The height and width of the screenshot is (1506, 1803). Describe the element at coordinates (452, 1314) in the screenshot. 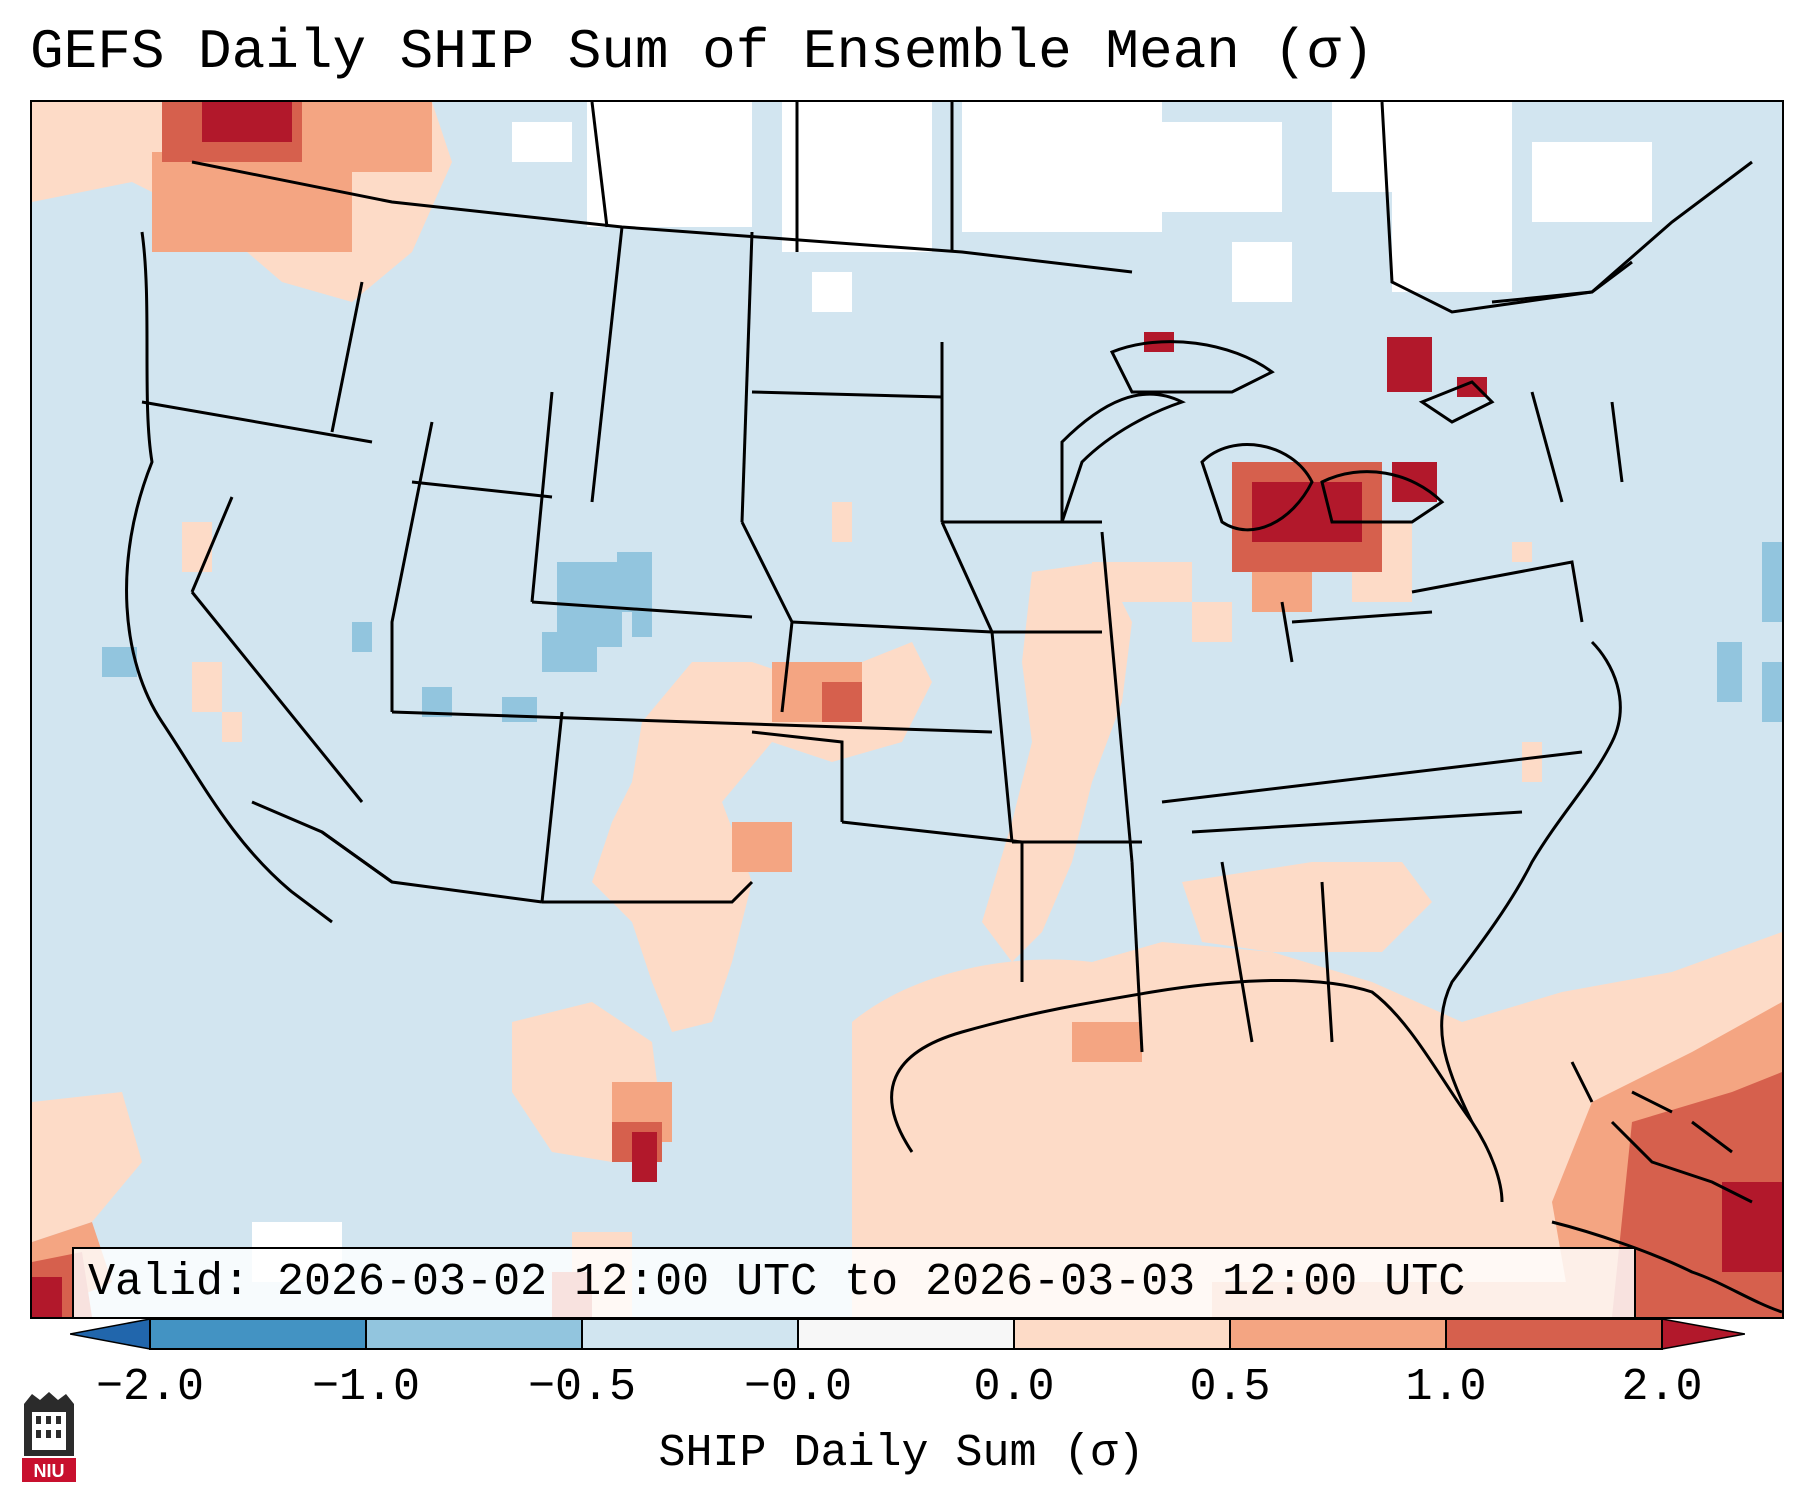

I see `run-time-text: Run: 2026-02-13 00:00 UTC` at that location.